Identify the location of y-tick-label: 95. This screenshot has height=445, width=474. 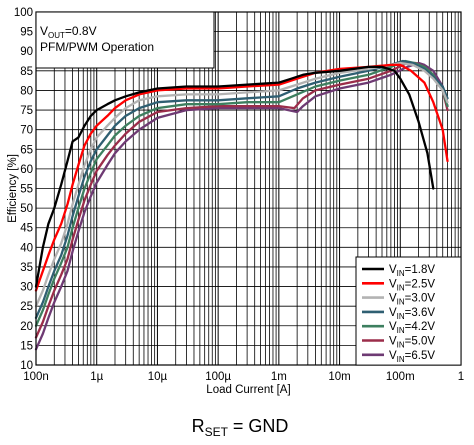
(26, 33).